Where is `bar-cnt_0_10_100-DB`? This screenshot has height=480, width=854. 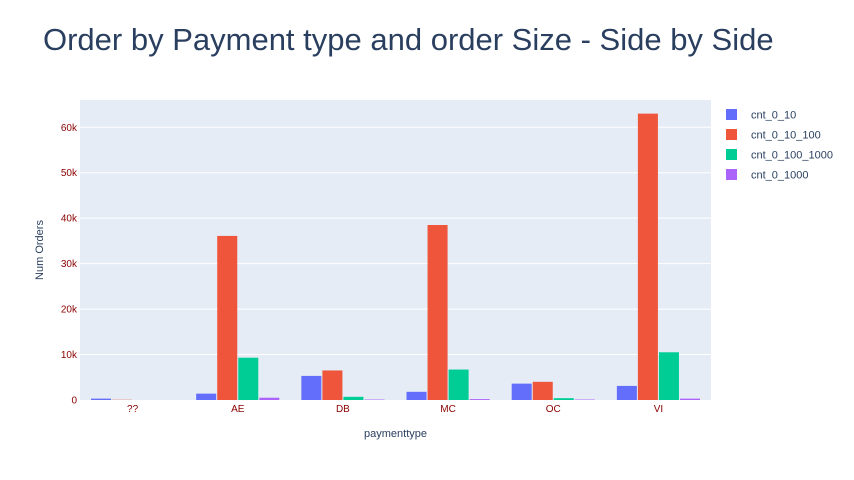 bar-cnt_0_10_100-DB is located at coordinates (332, 385).